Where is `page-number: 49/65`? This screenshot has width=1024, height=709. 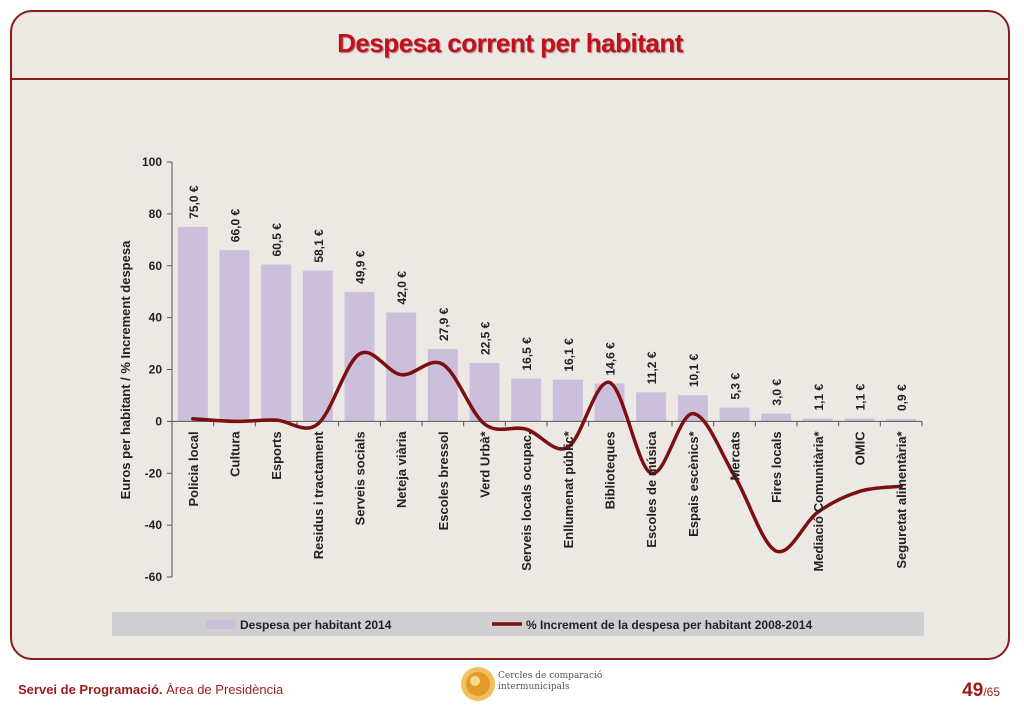
page-number: 49/65 is located at coordinates (981, 691).